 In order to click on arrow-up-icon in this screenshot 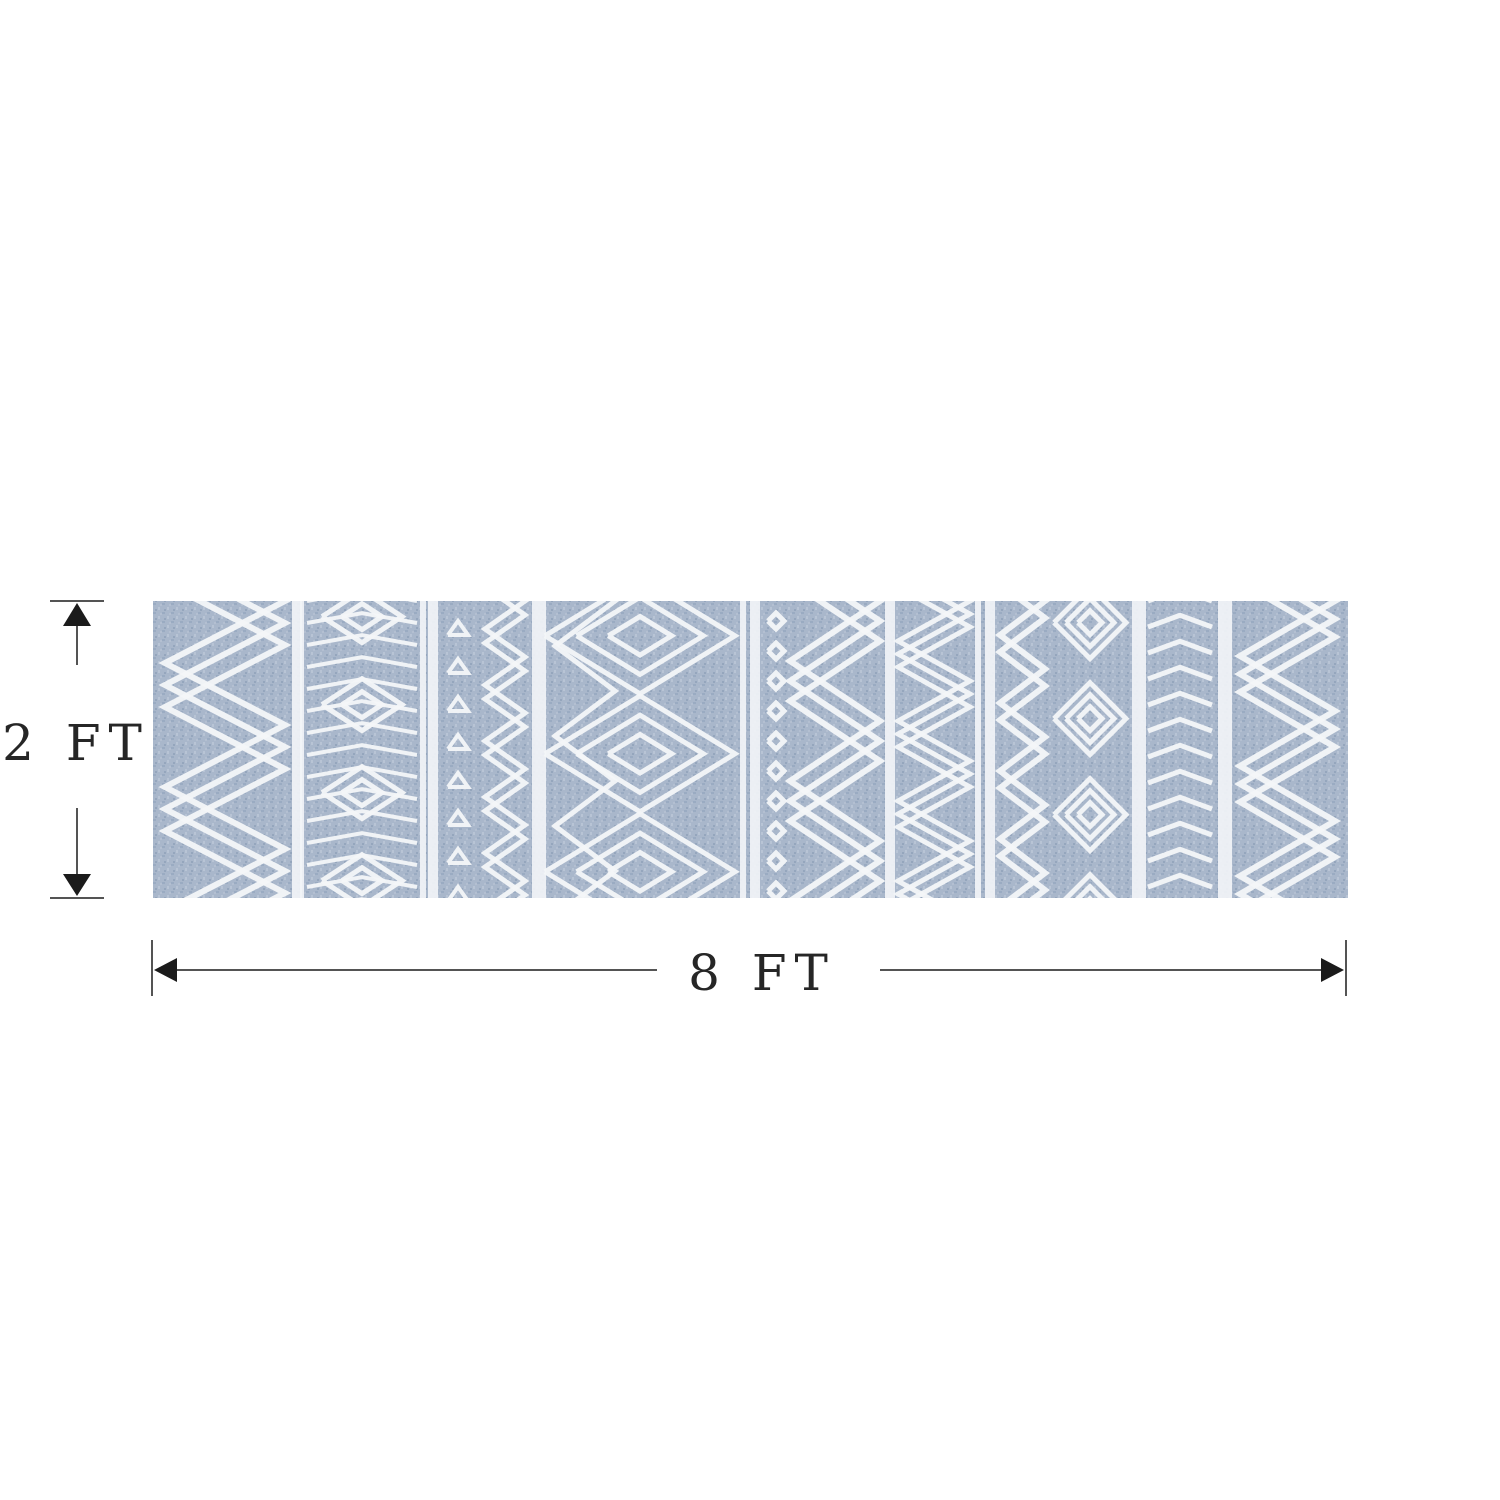, I will do `click(77, 614)`.